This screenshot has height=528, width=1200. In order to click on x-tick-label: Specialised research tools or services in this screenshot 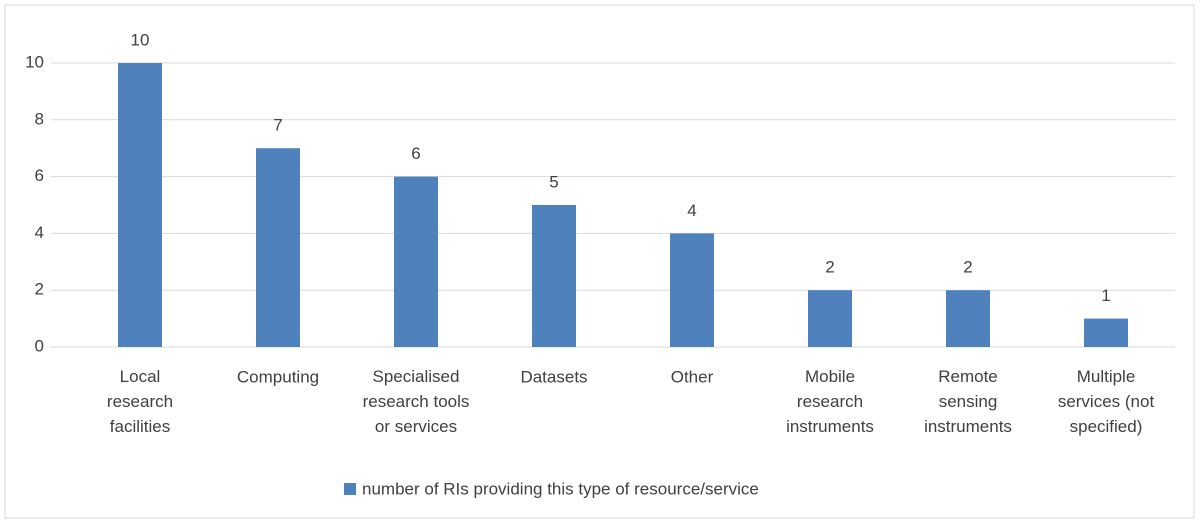, I will do `click(416, 401)`.